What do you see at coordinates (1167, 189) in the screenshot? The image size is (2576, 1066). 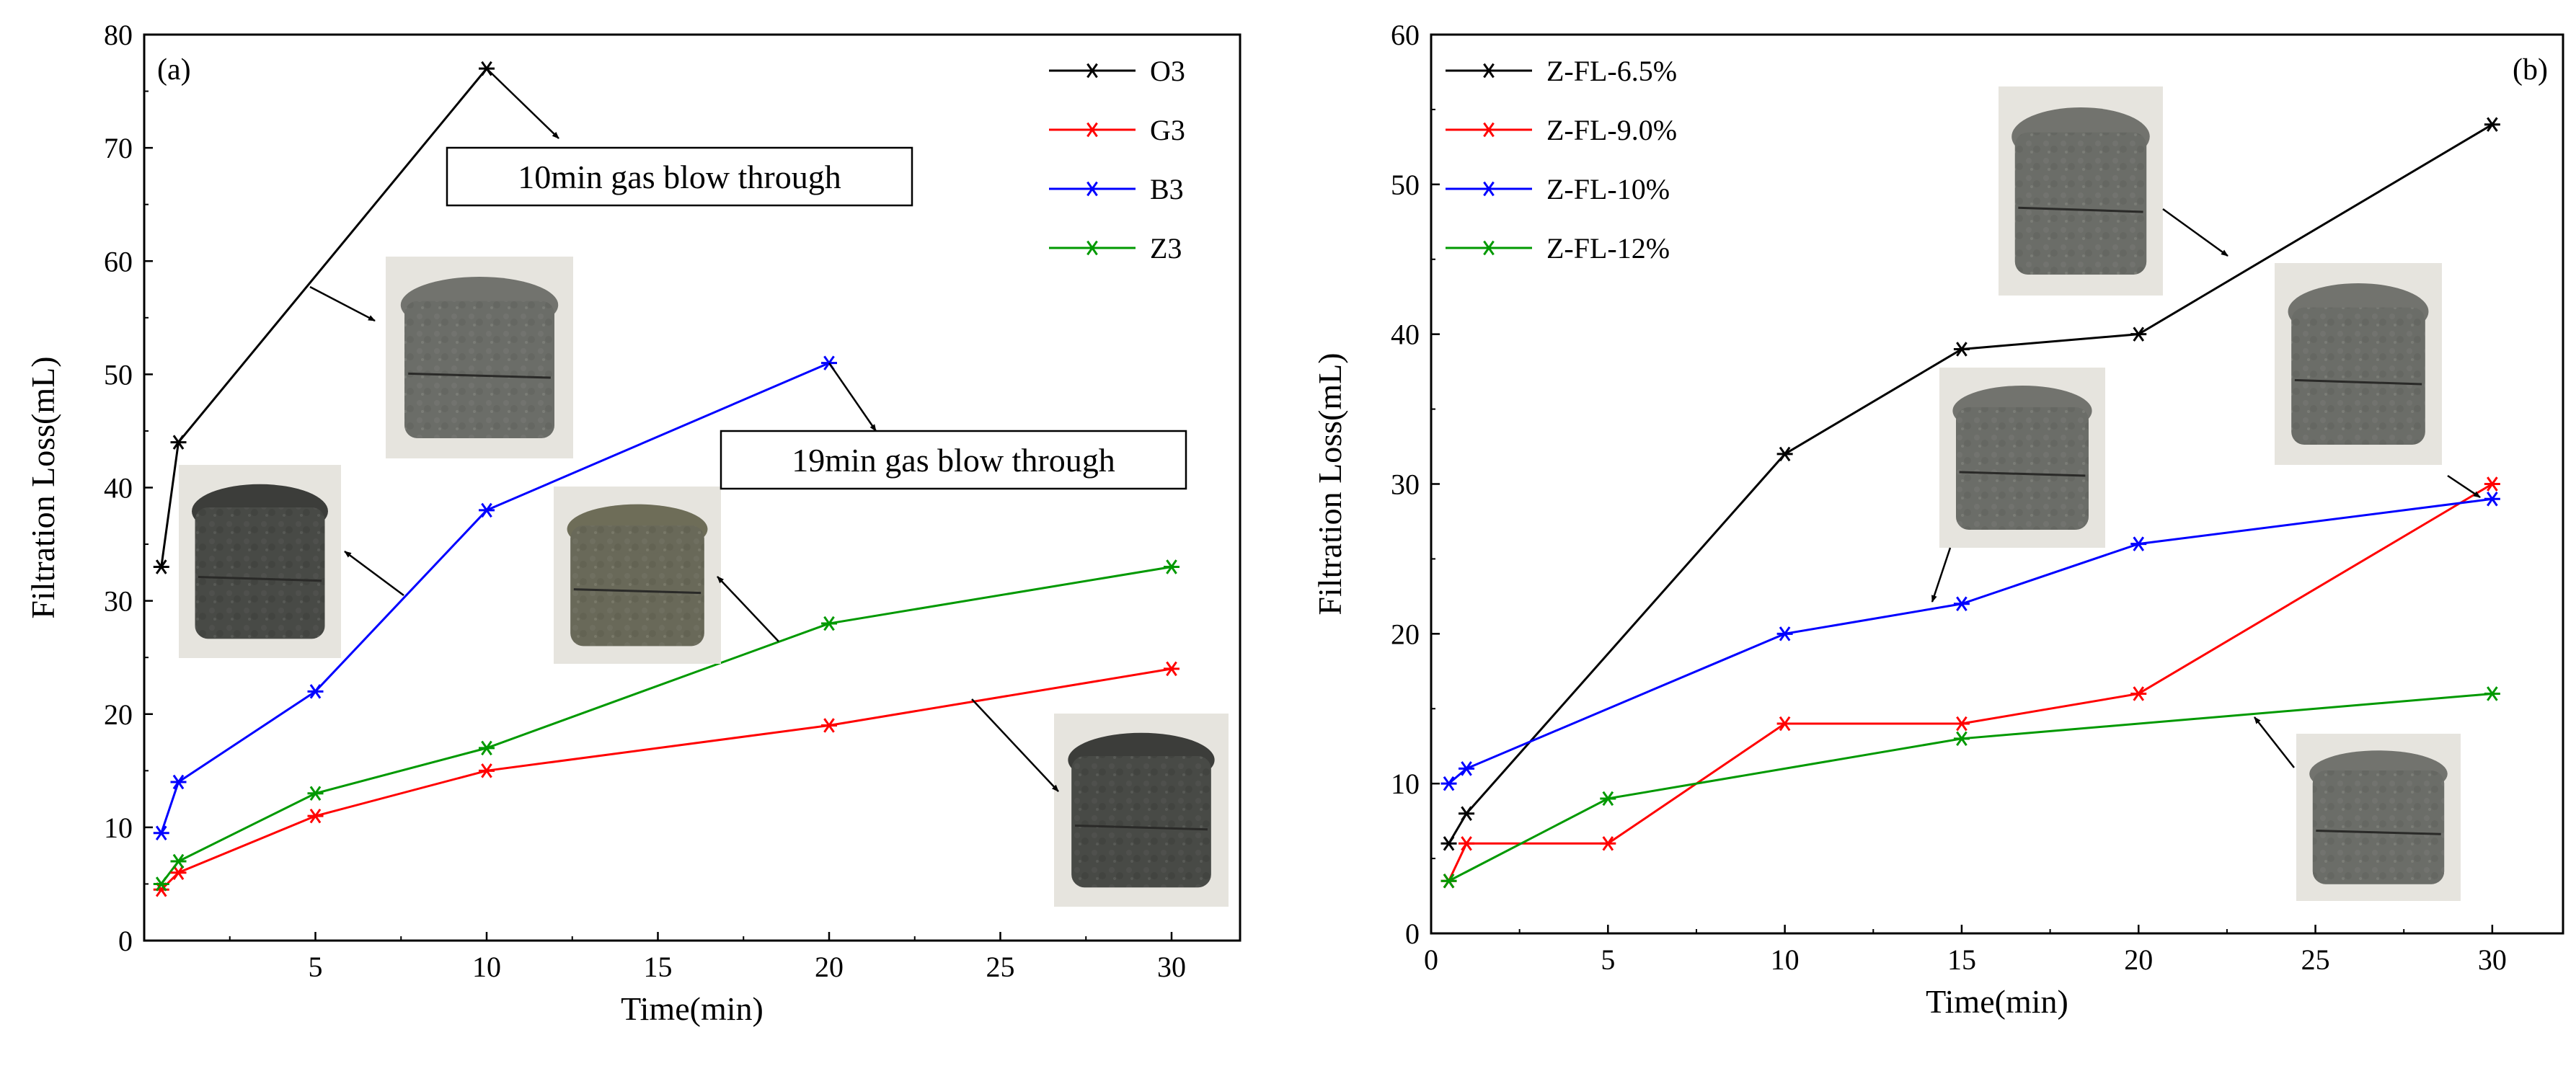 I see `legend-label-b3: B3` at bounding box center [1167, 189].